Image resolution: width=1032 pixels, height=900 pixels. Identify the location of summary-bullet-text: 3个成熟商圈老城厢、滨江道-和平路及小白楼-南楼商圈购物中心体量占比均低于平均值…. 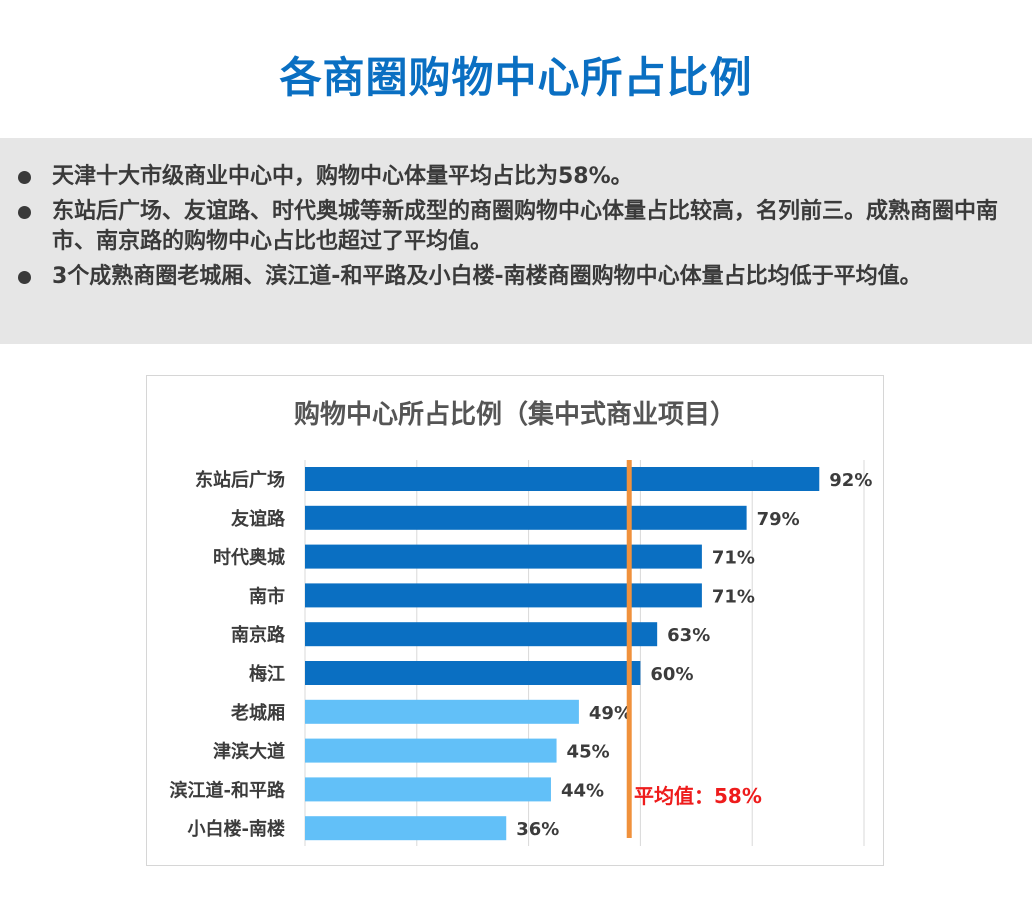
(487, 276).